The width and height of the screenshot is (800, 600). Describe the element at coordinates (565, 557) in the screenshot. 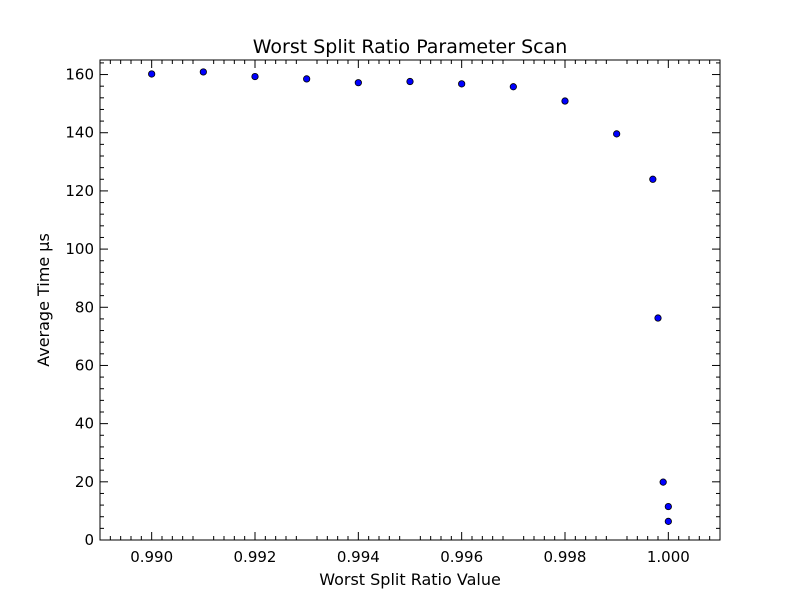

I see `x-tick-label: 0.998` at that location.